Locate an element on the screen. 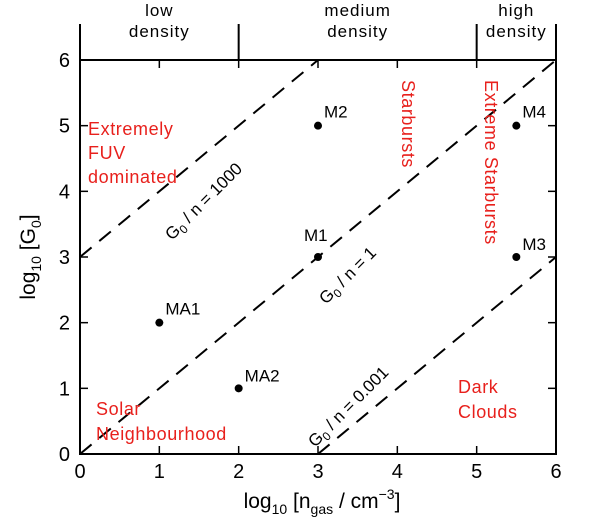 The image size is (593, 528). point-ma2 is located at coordinates (238, 388).